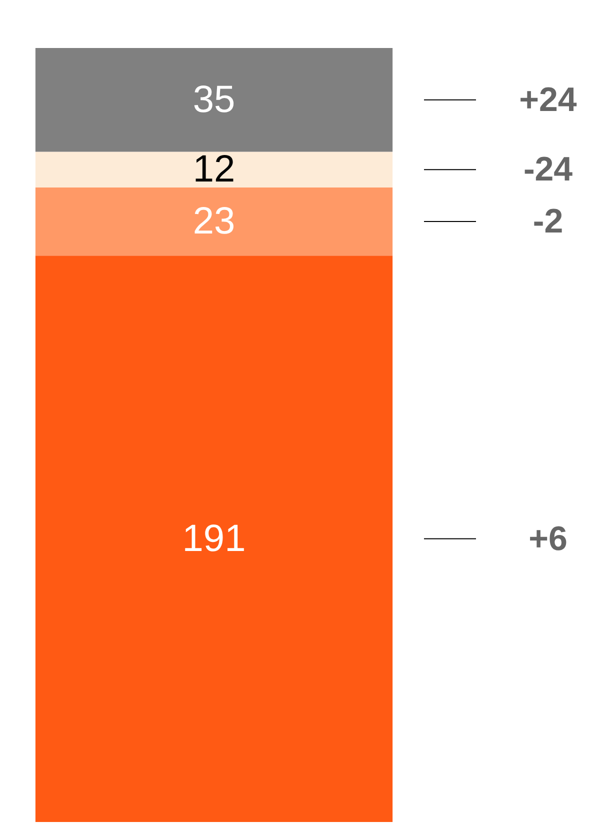 The height and width of the screenshot is (830, 590). Describe the element at coordinates (548, 539) in the screenshot. I see `text: +6` at that location.